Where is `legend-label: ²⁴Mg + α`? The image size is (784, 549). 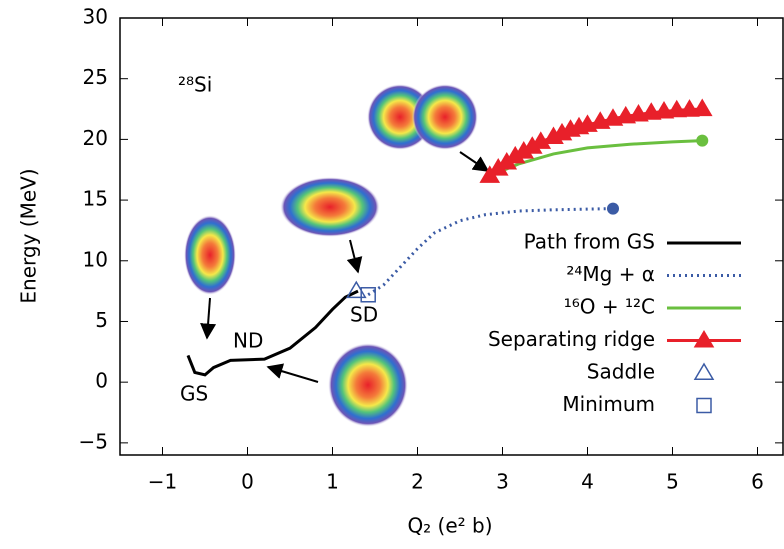
legend-label: ²⁴Mg + α is located at coordinates (610, 274).